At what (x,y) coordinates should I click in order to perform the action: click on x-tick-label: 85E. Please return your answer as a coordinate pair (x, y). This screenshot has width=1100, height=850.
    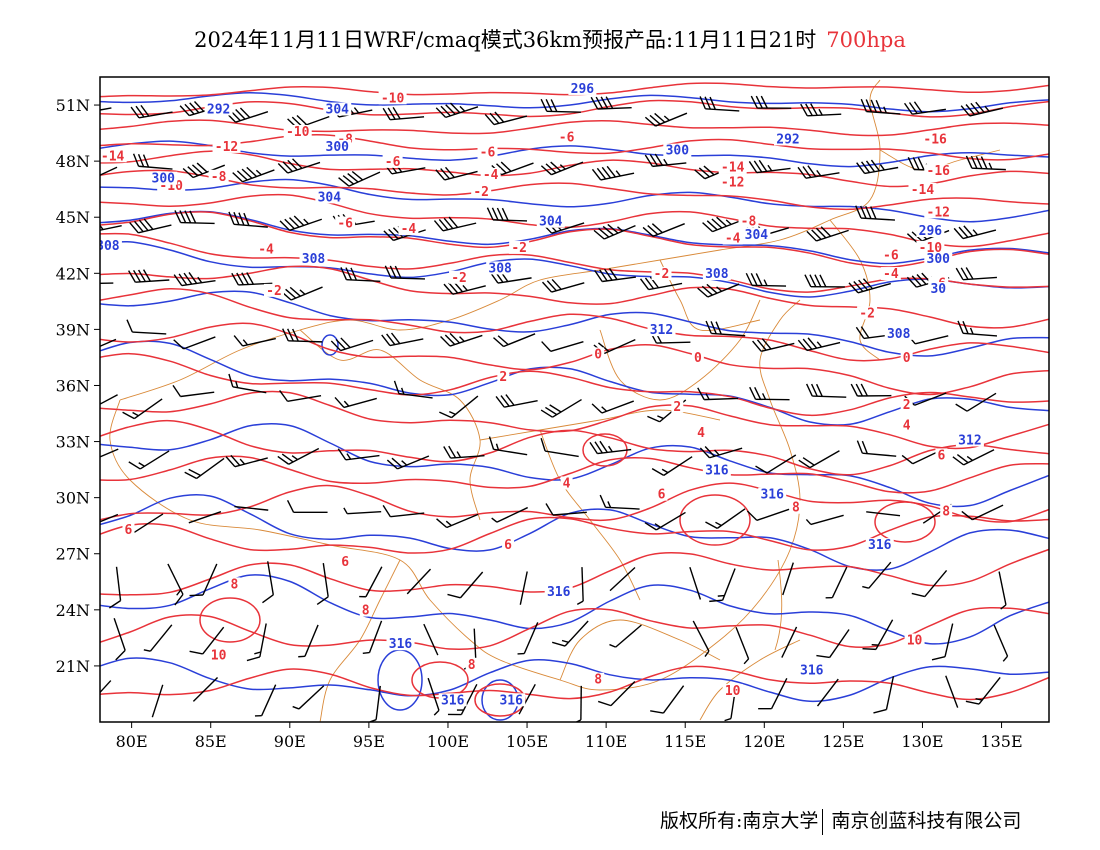
    Looking at the image, I should click on (211, 741).